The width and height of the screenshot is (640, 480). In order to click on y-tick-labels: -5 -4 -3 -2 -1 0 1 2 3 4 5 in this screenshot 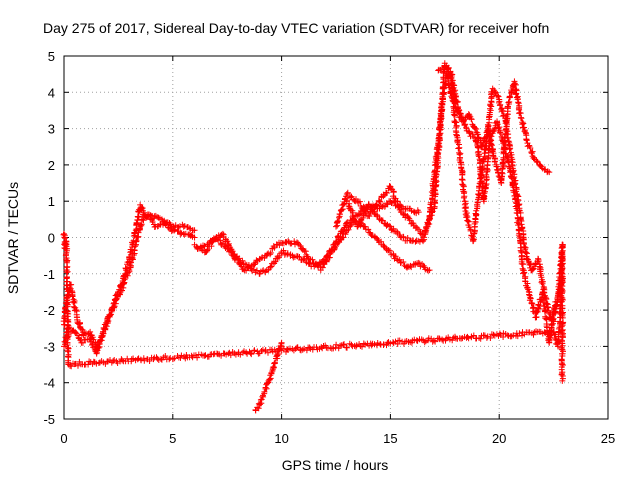, I will do `click(49, 238)`.